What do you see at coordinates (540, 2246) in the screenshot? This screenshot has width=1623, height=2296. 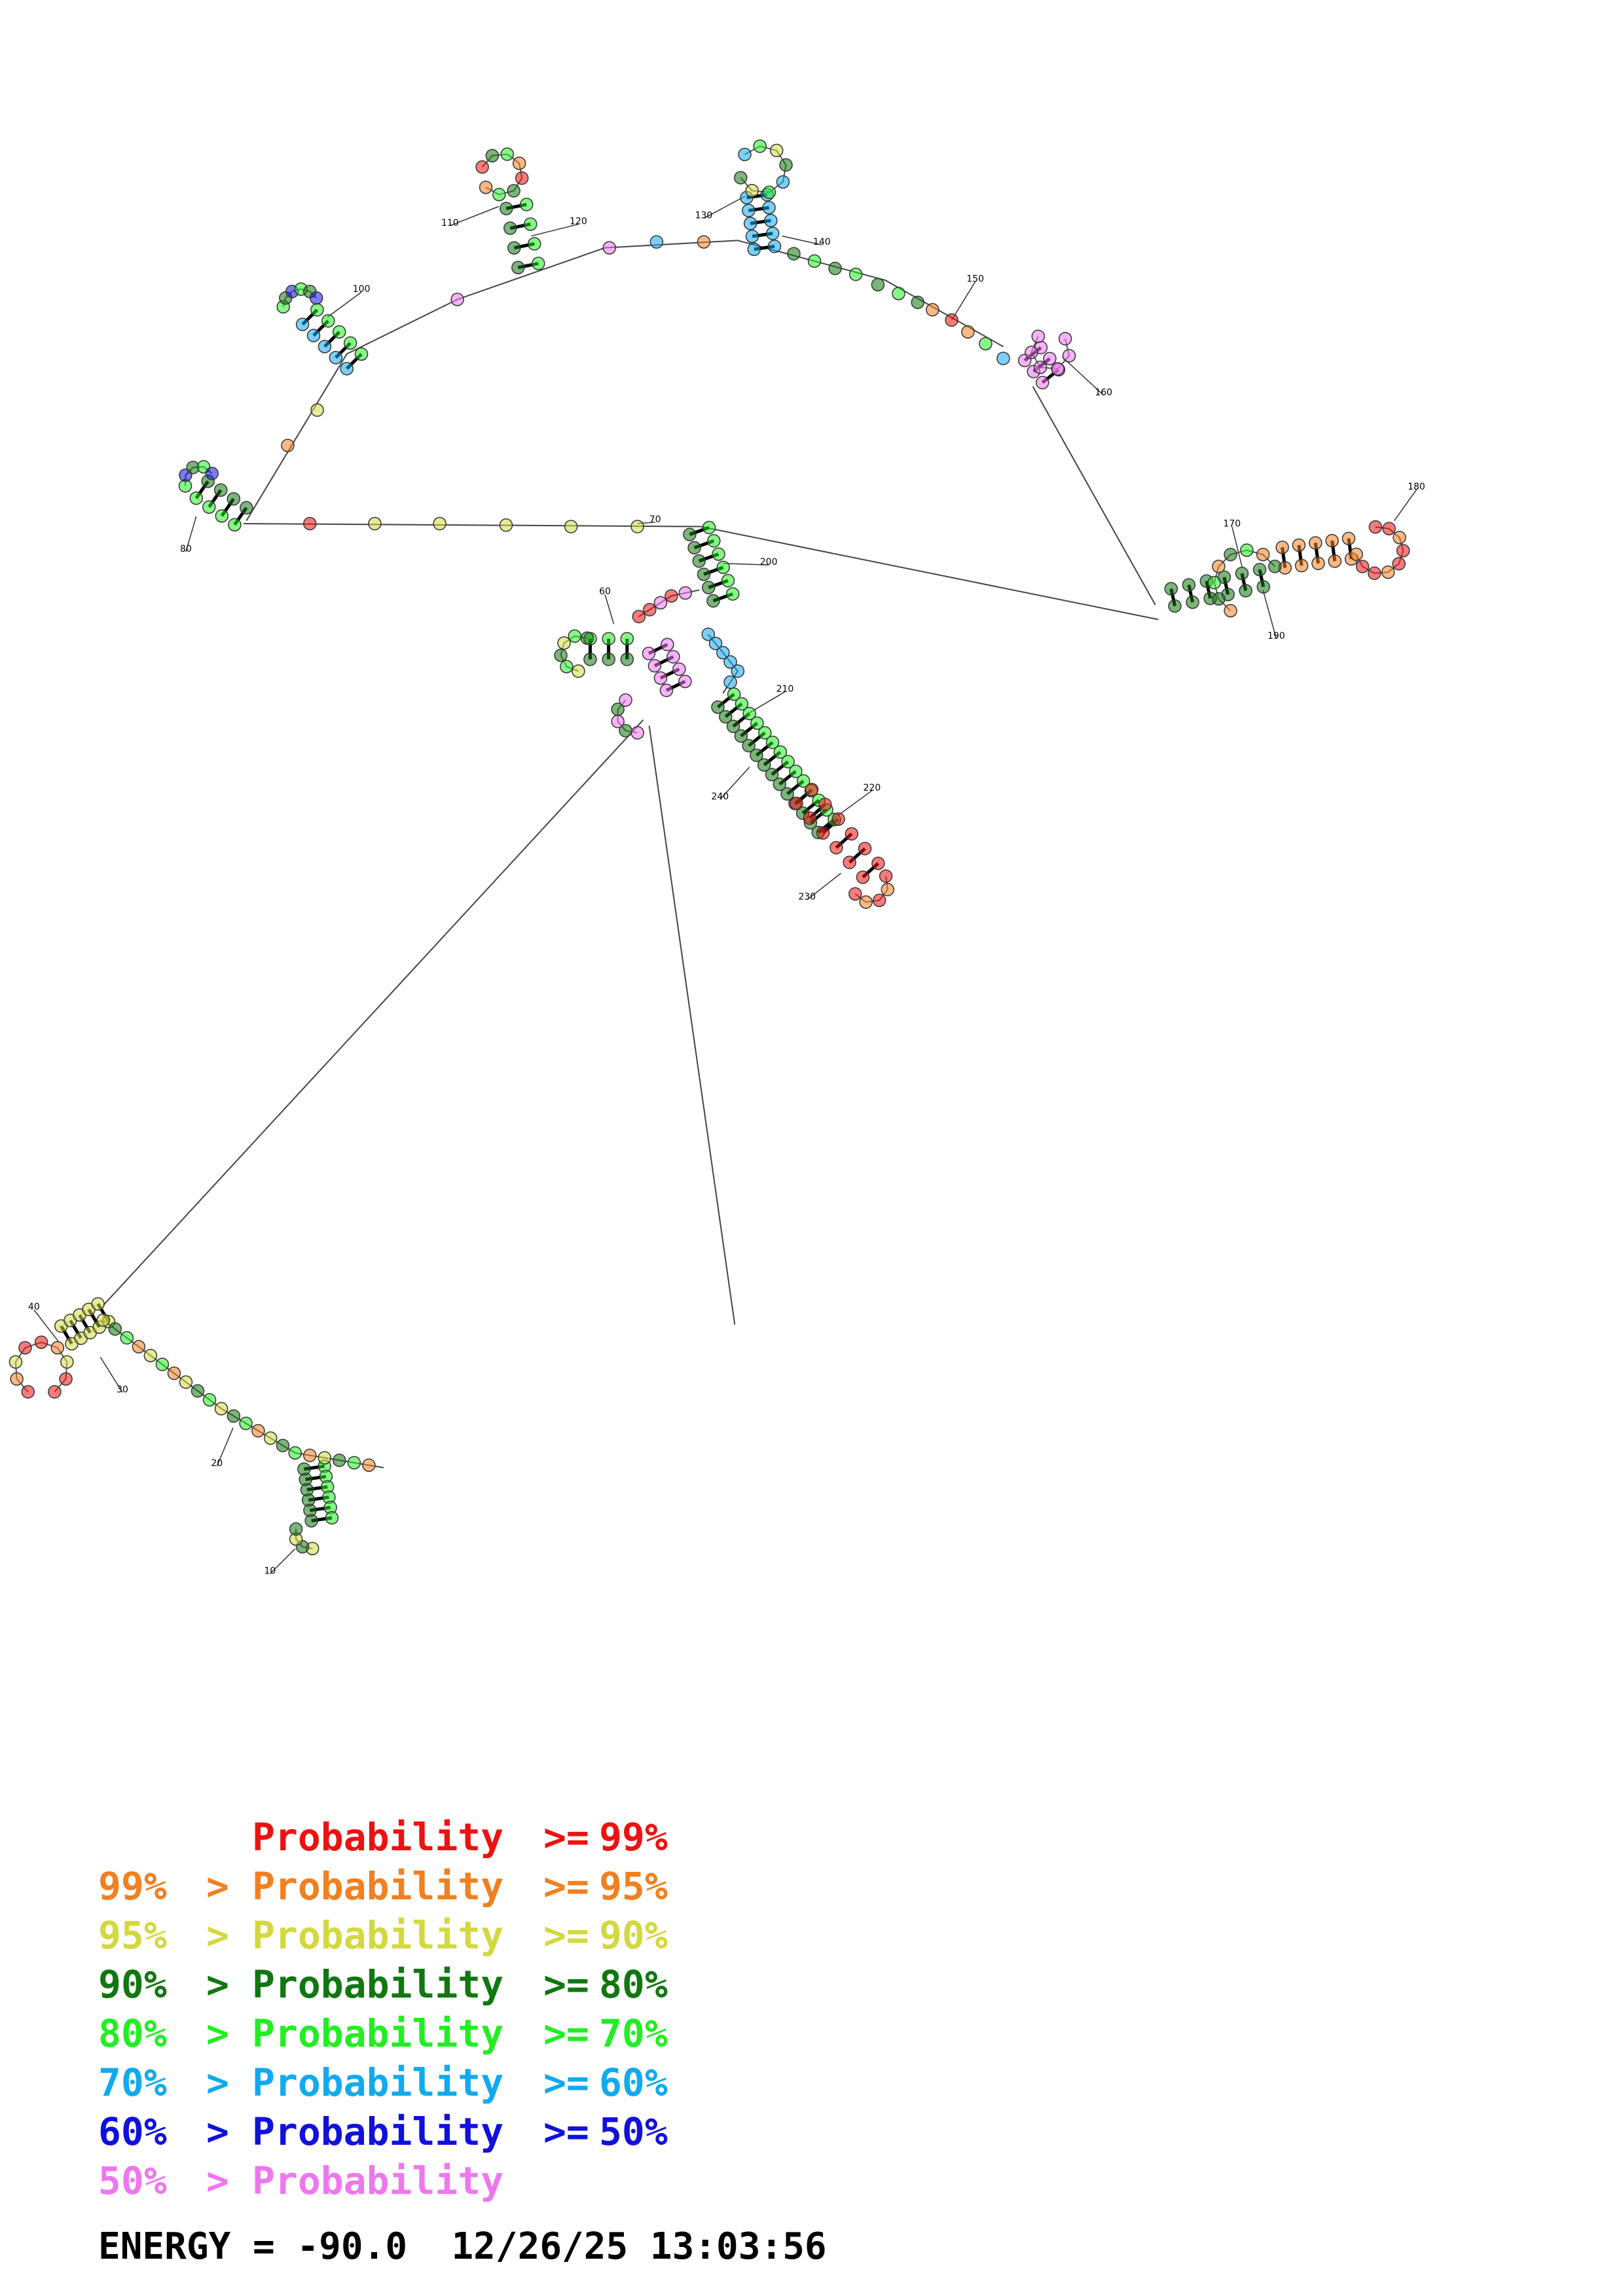 I see `date-stamp: 12/26/25` at bounding box center [540, 2246].